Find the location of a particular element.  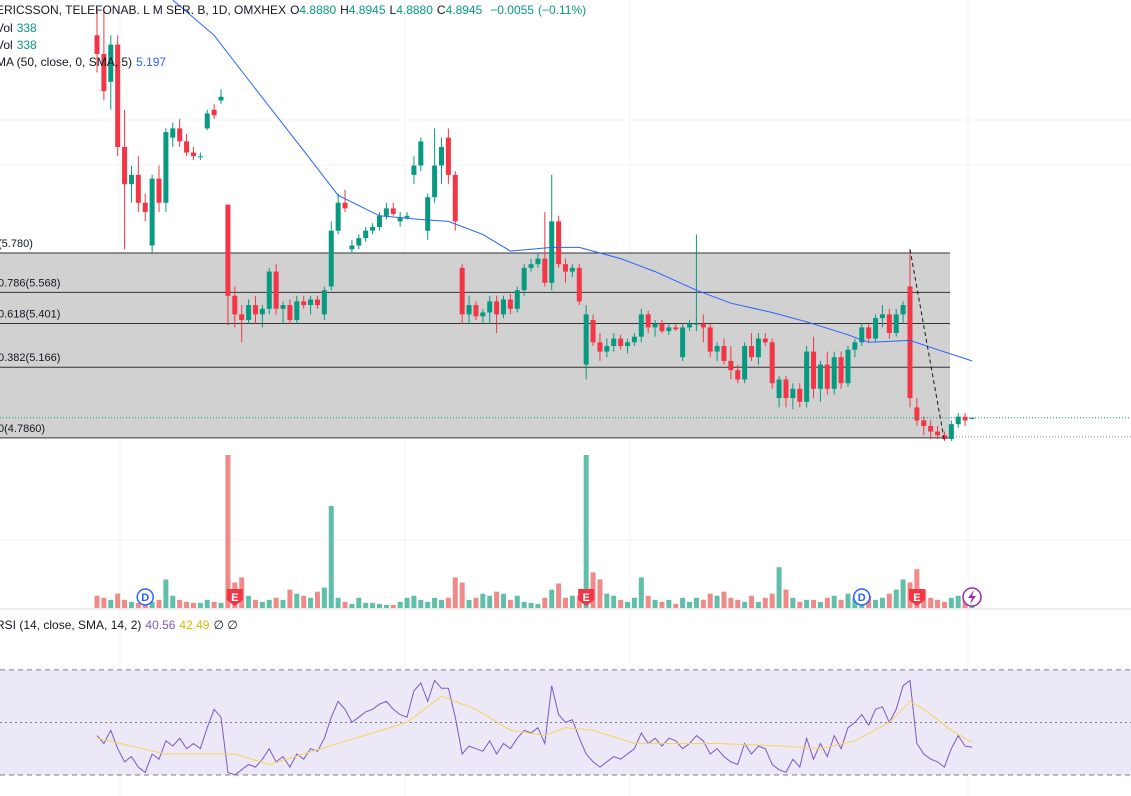

fib-label: 0.618(5.401) is located at coordinates (30, 314).